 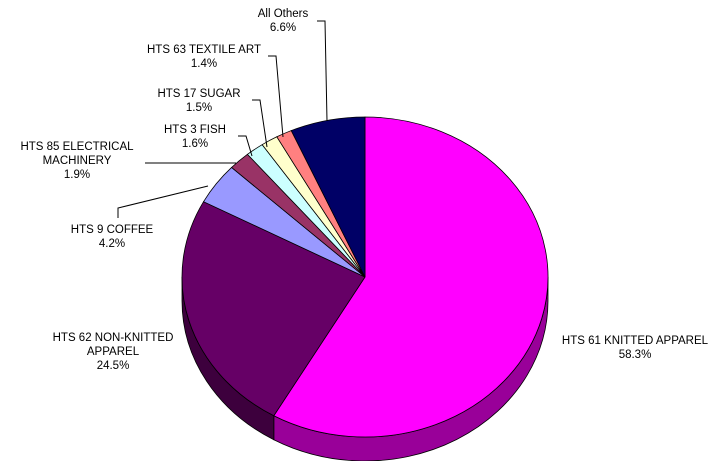 What do you see at coordinates (113, 338) in the screenshot?
I see `slice-name-label: HTS 62 NON-KNITTED` at bounding box center [113, 338].